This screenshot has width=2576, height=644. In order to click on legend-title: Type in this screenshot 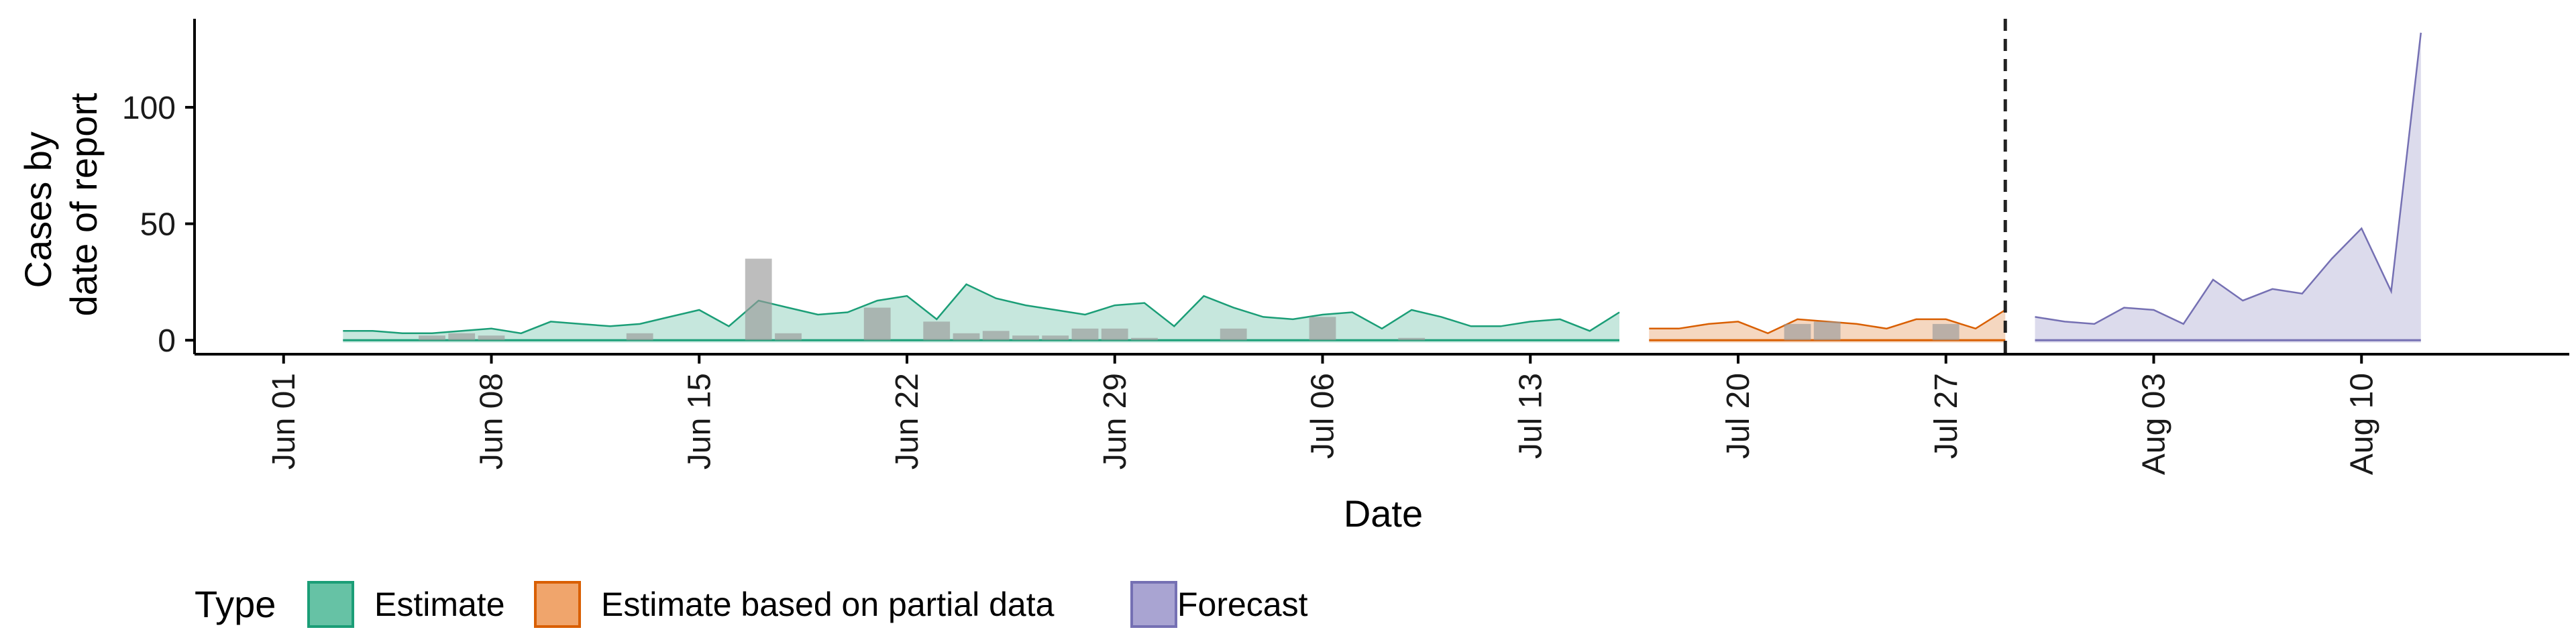, I will do `click(235, 604)`.